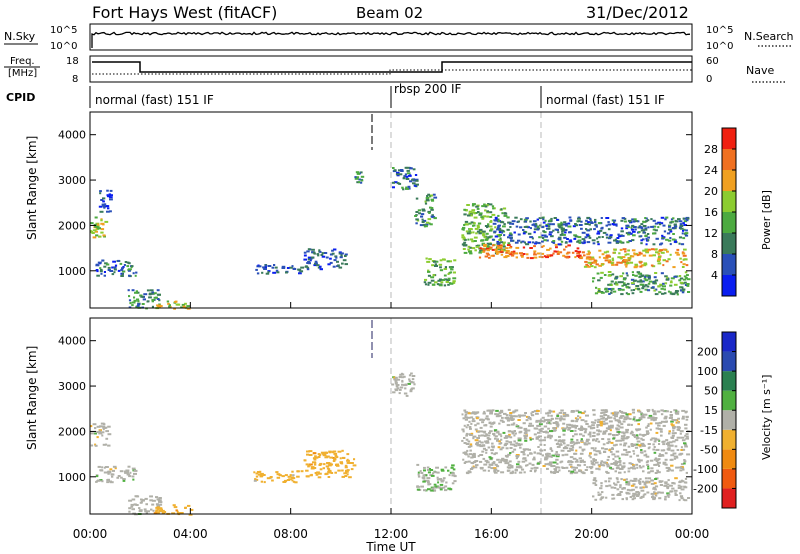  I want to click on date-label: 31/Dec/2012, so click(637, 12).